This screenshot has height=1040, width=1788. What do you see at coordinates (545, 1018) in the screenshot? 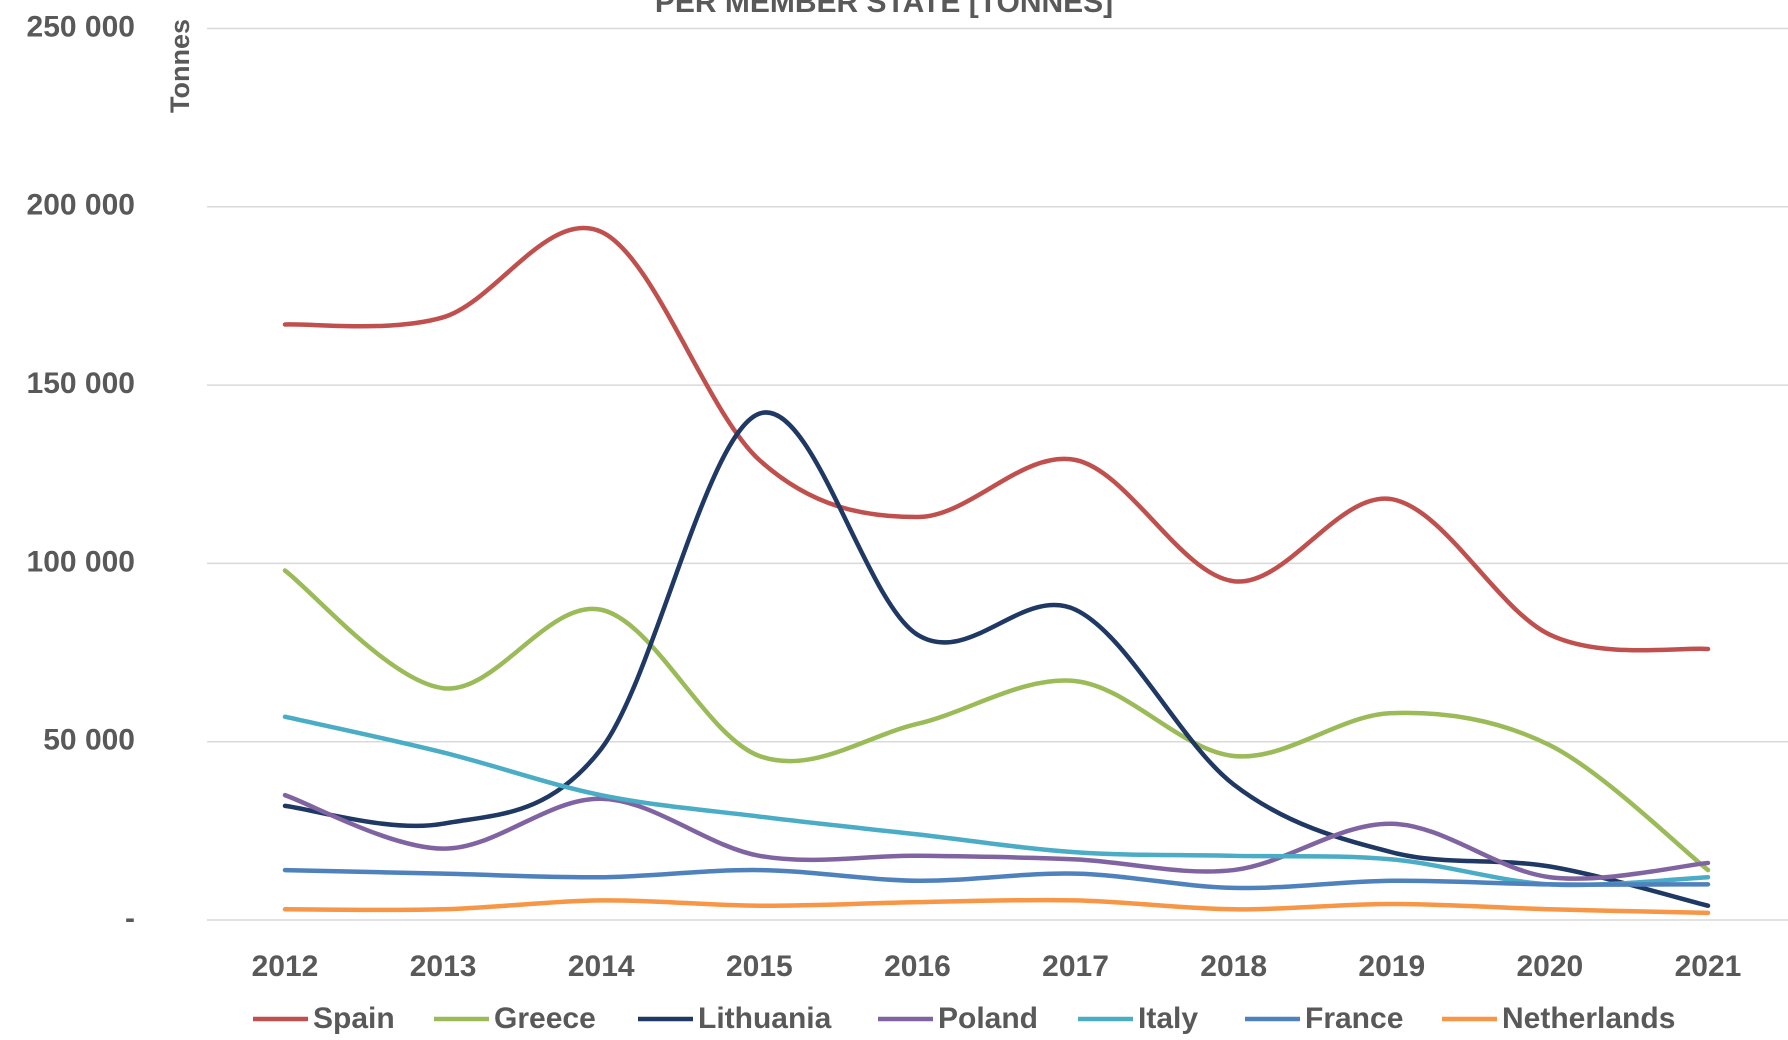
I see `legend-label: Greece` at bounding box center [545, 1018].